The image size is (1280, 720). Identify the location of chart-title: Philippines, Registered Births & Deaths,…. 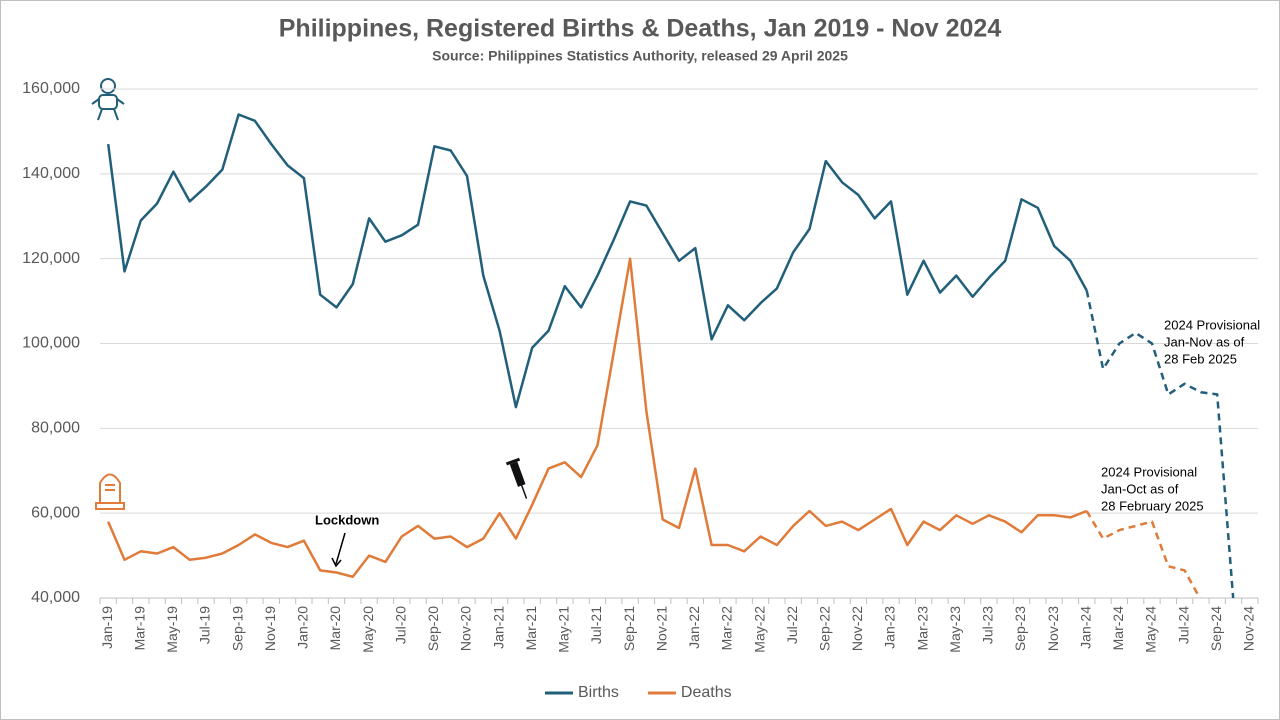
(640, 29).